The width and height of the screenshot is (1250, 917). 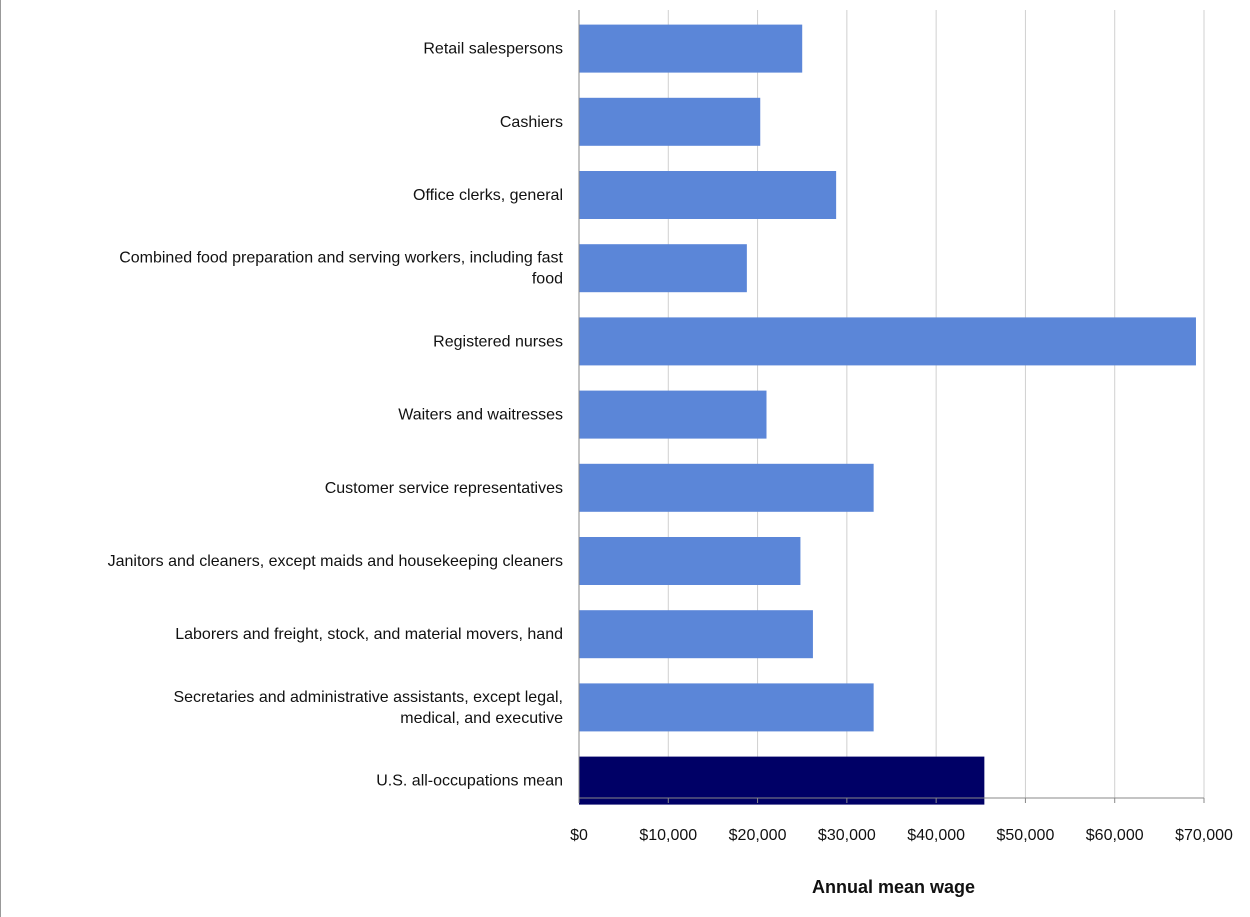 I want to click on x-tick-label-2: $20,000, so click(x=758, y=835).